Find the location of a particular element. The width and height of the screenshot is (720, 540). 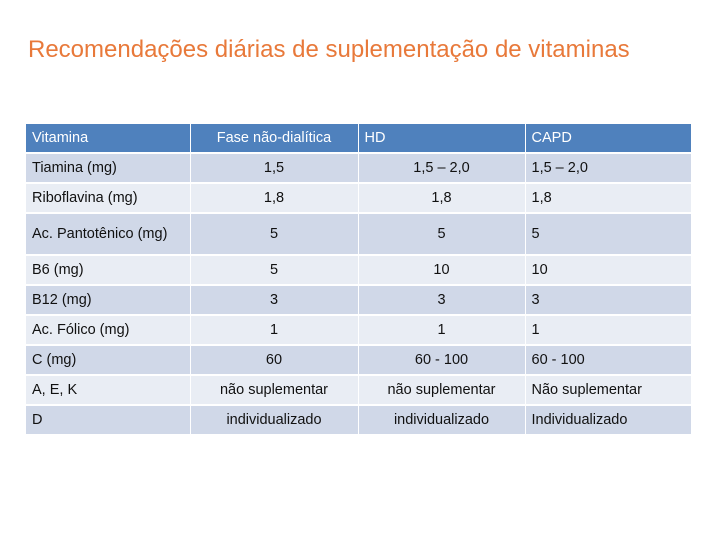

table-row: B12 (mg) 3 3 3 is located at coordinates (358, 300).